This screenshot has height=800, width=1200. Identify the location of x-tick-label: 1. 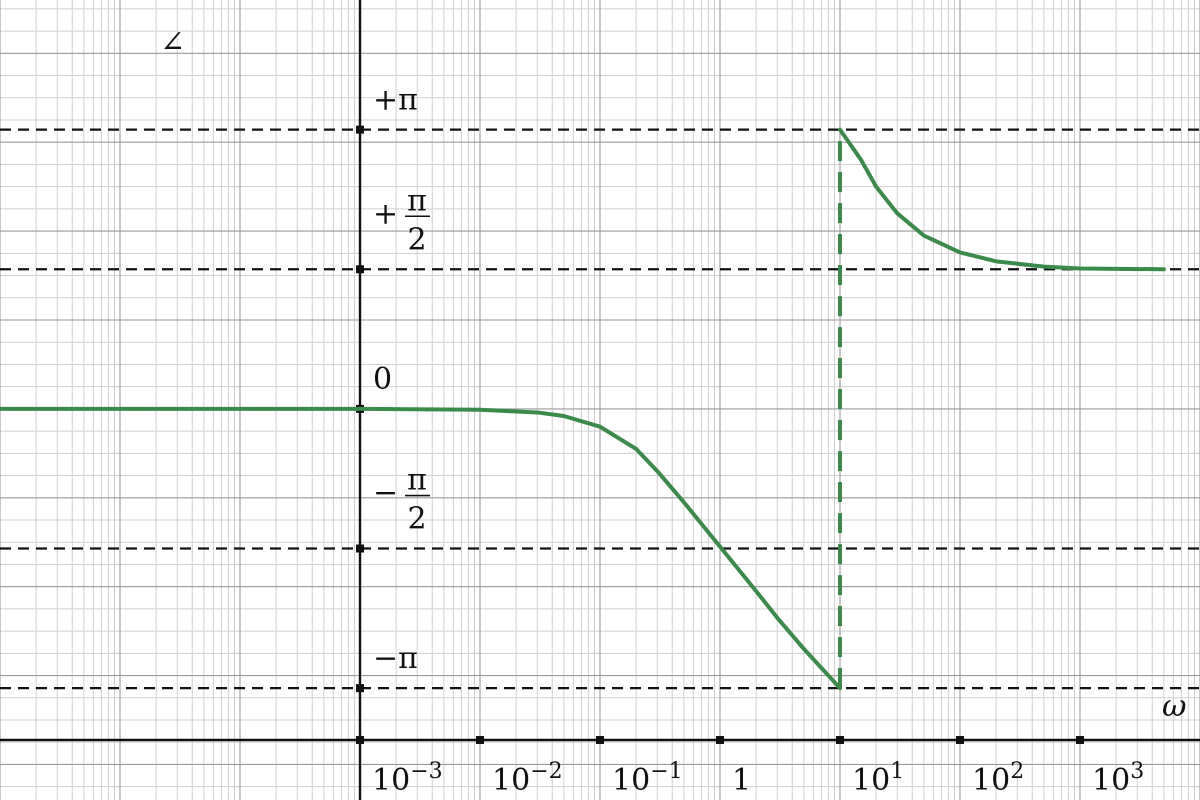
(741, 780).